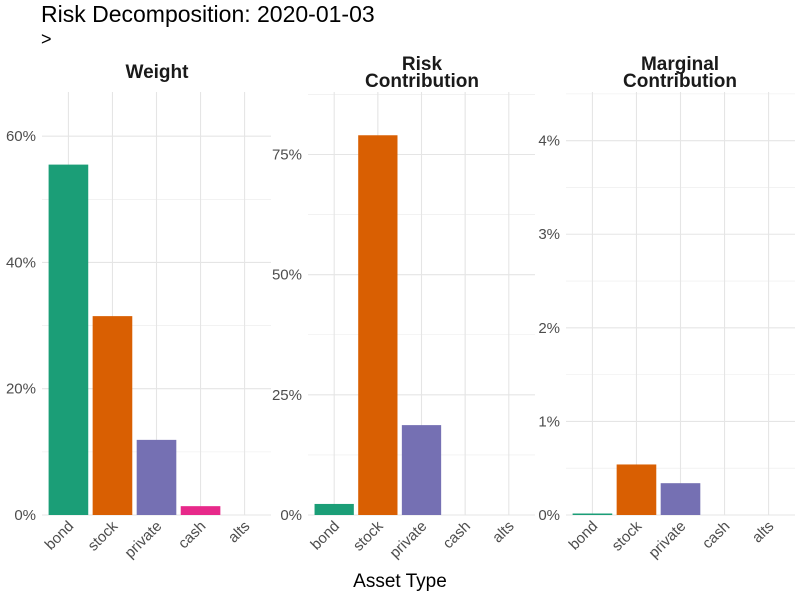  I want to click on x-axis-label: Asset Type, so click(400, 581).